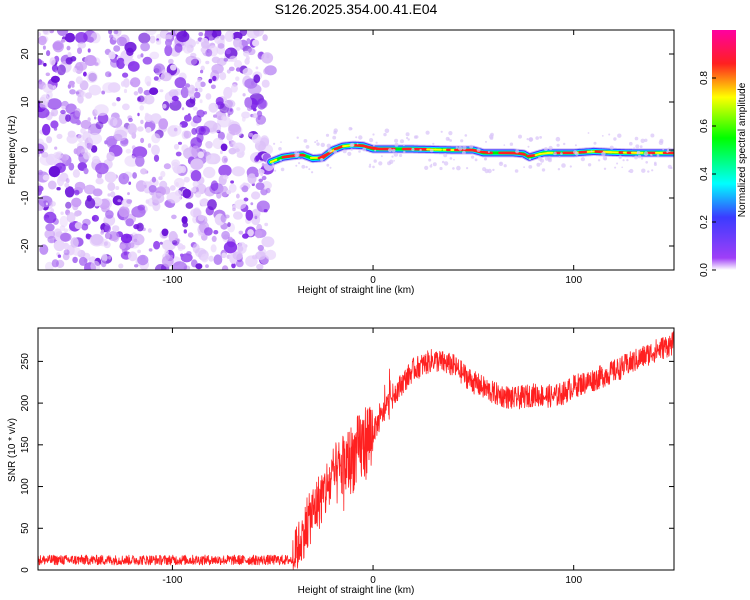 The width and height of the screenshot is (750, 600). What do you see at coordinates (704, 222) in the screenshot?
I see `colorbar-tick-label: 0.2` at bounding box center [704, 222].